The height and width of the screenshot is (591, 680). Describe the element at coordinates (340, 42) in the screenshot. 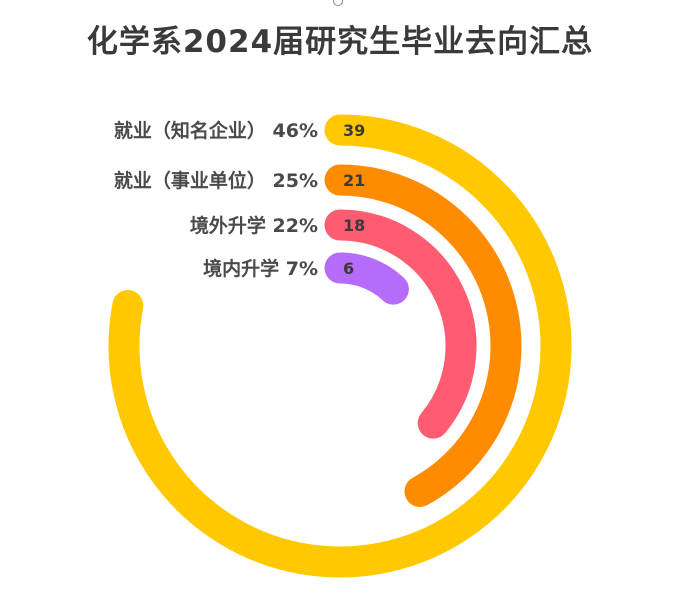

I see `chart-title: 化学系2024届研究生毕业去向汇总` at that location.